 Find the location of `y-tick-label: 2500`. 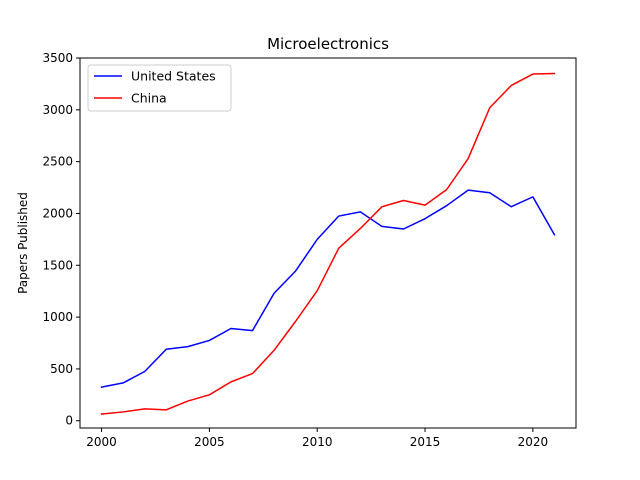

y-tick-label: 2500 is located at coordinates (57, 162).